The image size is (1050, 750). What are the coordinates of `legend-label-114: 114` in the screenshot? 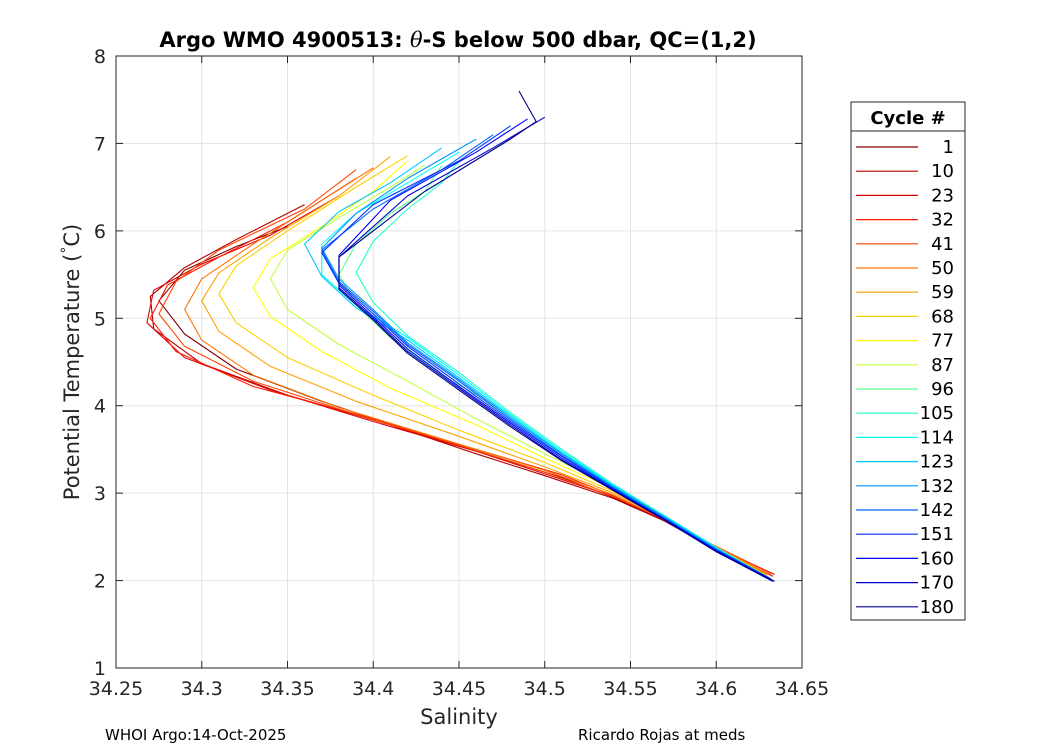 It's located at (937, 437).